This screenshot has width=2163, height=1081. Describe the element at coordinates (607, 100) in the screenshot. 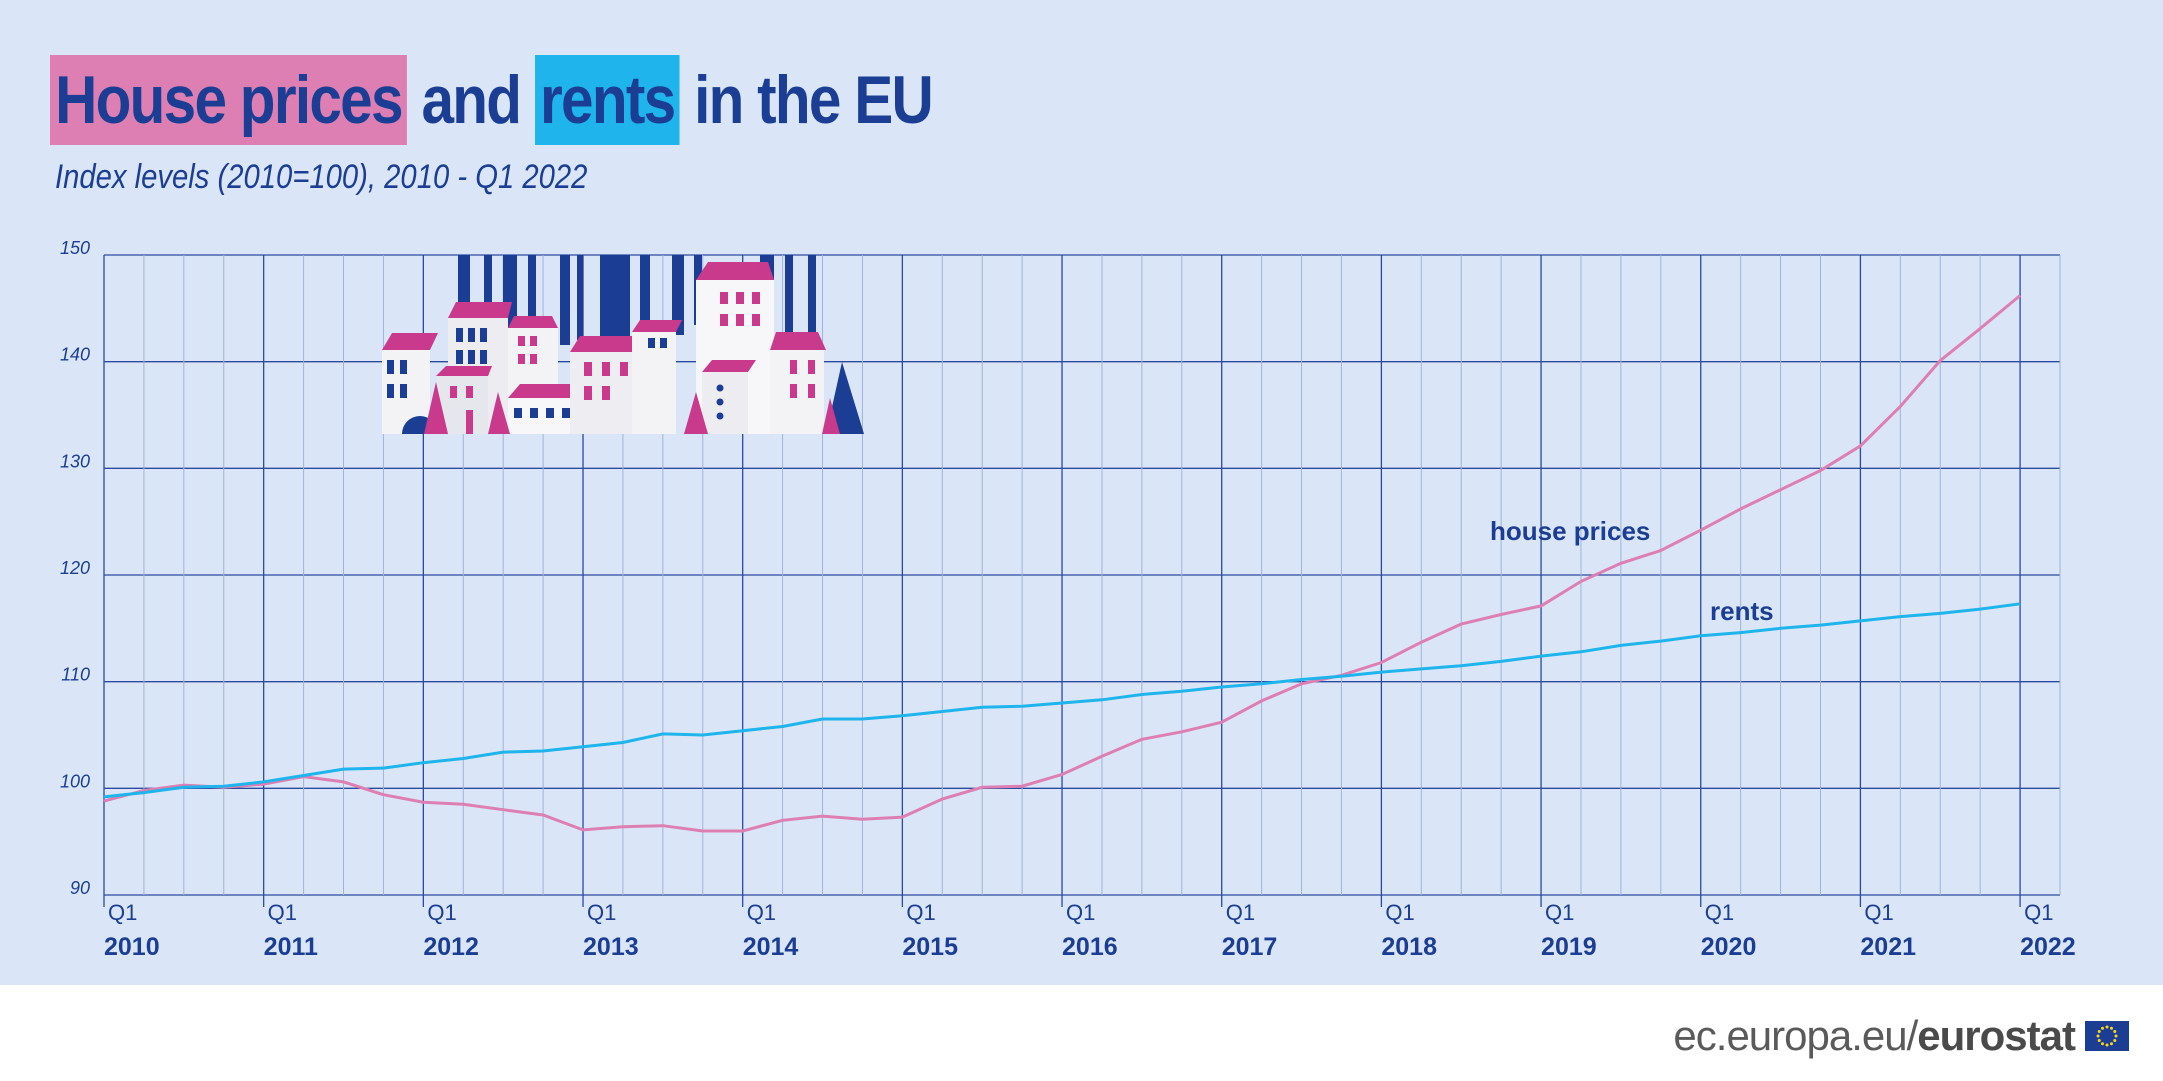

I see `title-rents: rents` at that location.